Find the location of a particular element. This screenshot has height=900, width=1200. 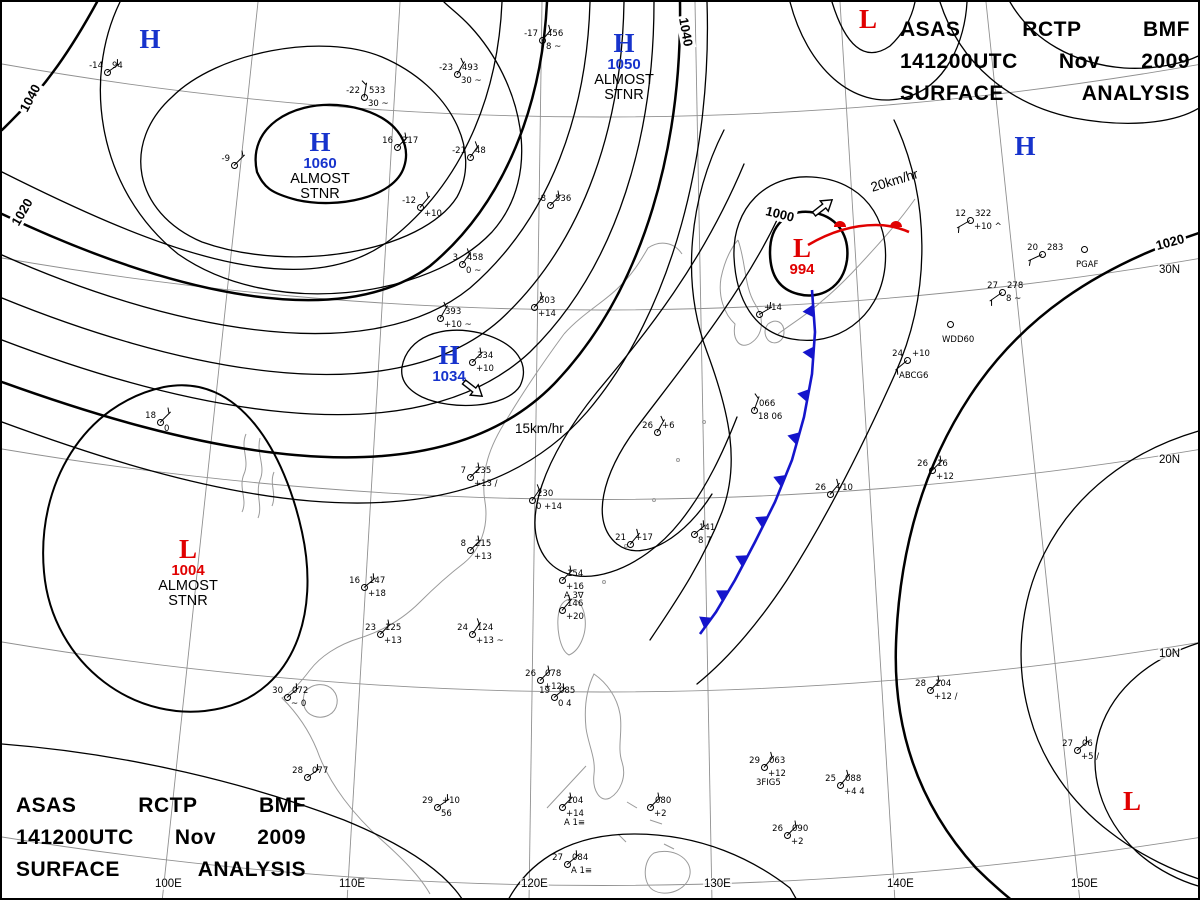

station-pressure: 146 is located at coordinates (575, 604).